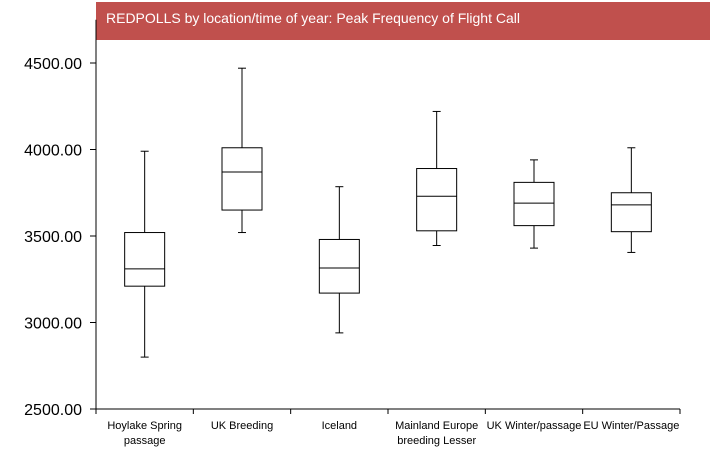 The height and width of the screenshot is (465, 711). What do you see at coordinates (631, 426) in the screenshot?
I see `x-tick-label: EU Winter/Passage` at bounding box center [631, 426].